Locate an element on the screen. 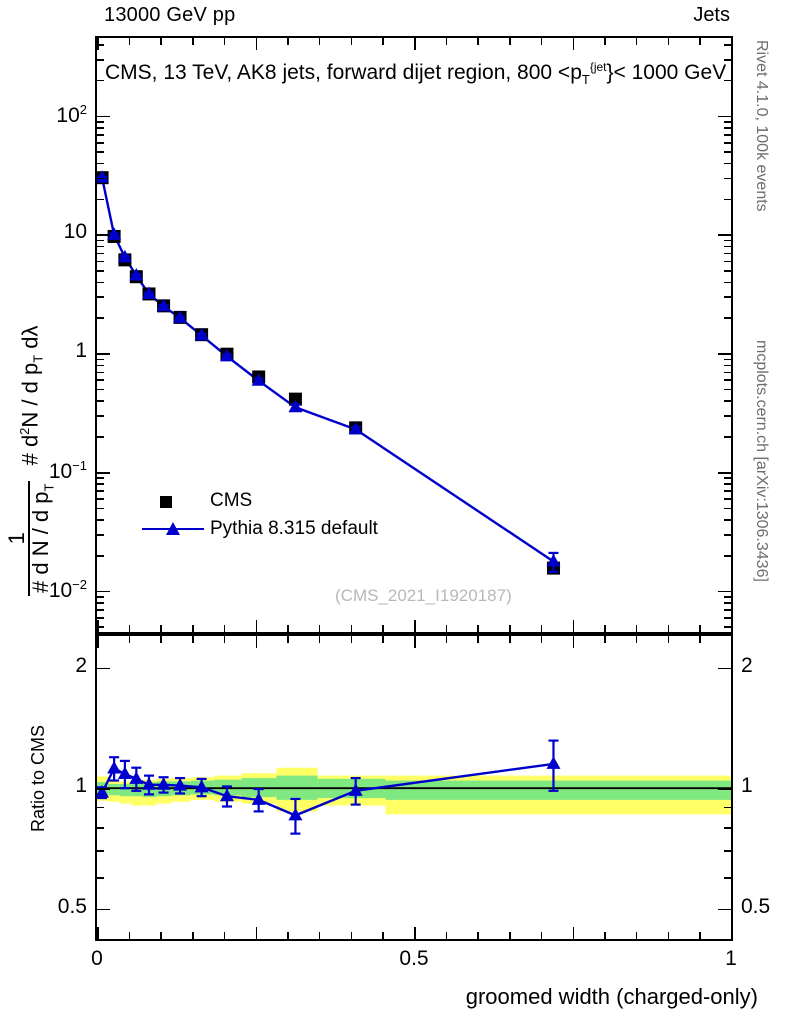  ylabel-num2-sub: T is located at coordinates (38, 358).